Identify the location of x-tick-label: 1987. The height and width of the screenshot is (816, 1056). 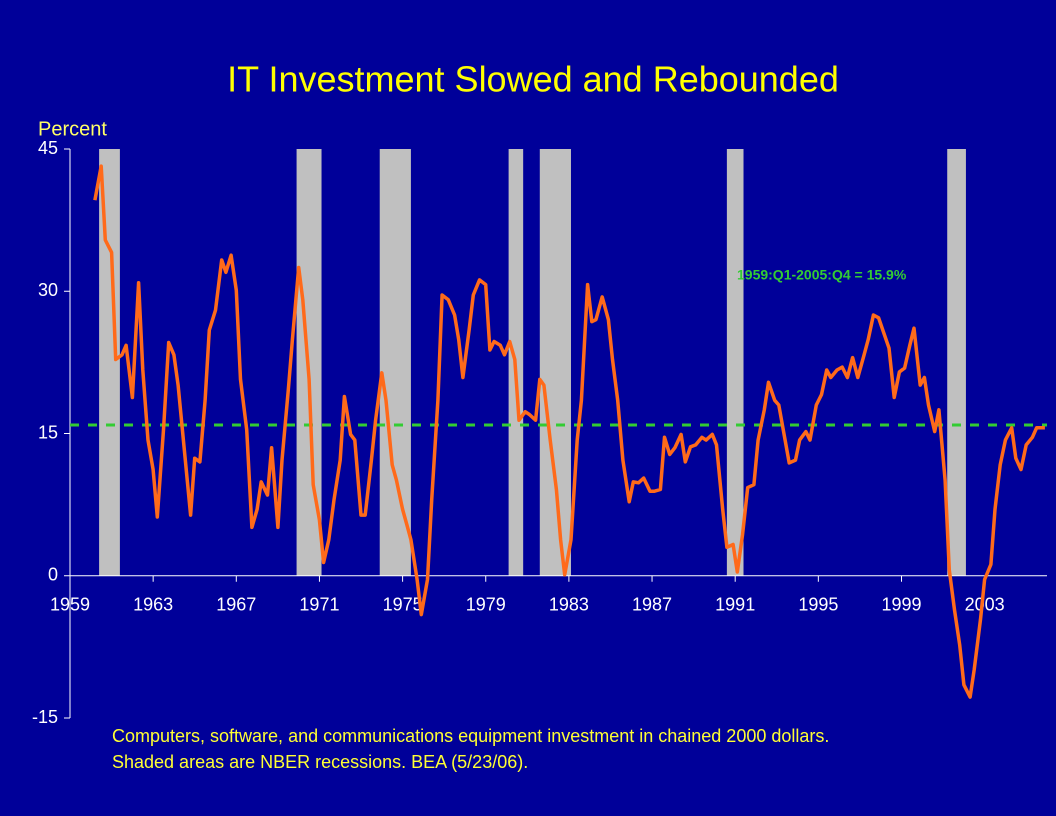
(652, 605).